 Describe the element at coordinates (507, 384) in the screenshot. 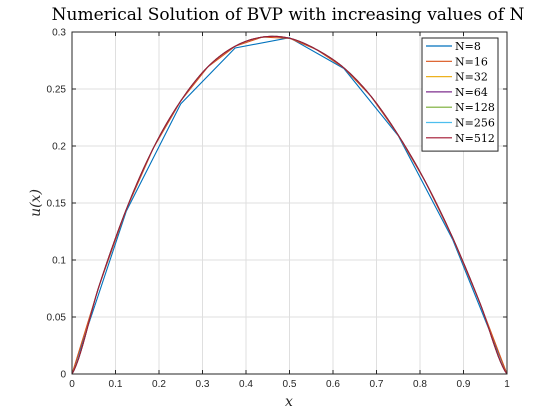

I see `x-tick-label: 1` at that location.